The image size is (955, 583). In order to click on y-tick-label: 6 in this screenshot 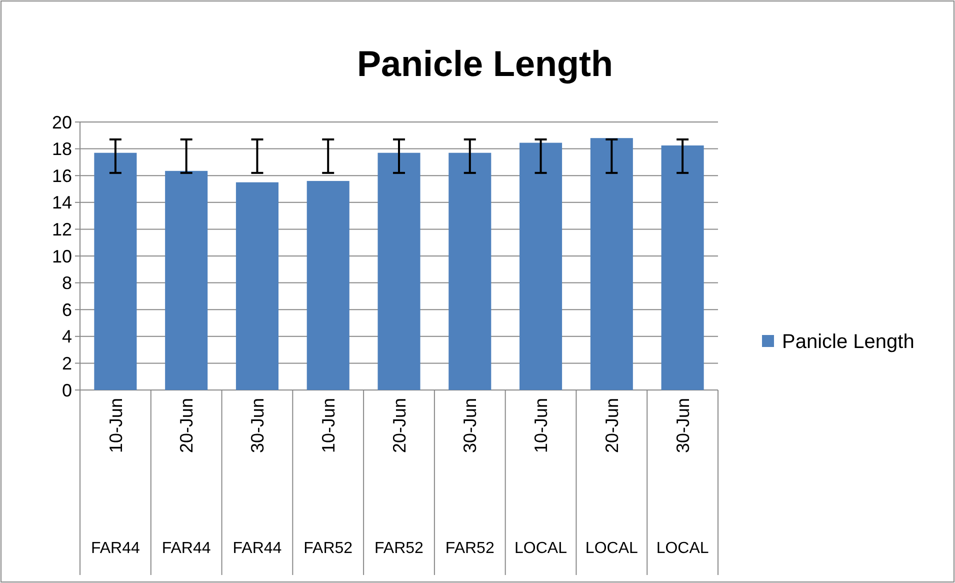, I will do `click(67, 310)`.